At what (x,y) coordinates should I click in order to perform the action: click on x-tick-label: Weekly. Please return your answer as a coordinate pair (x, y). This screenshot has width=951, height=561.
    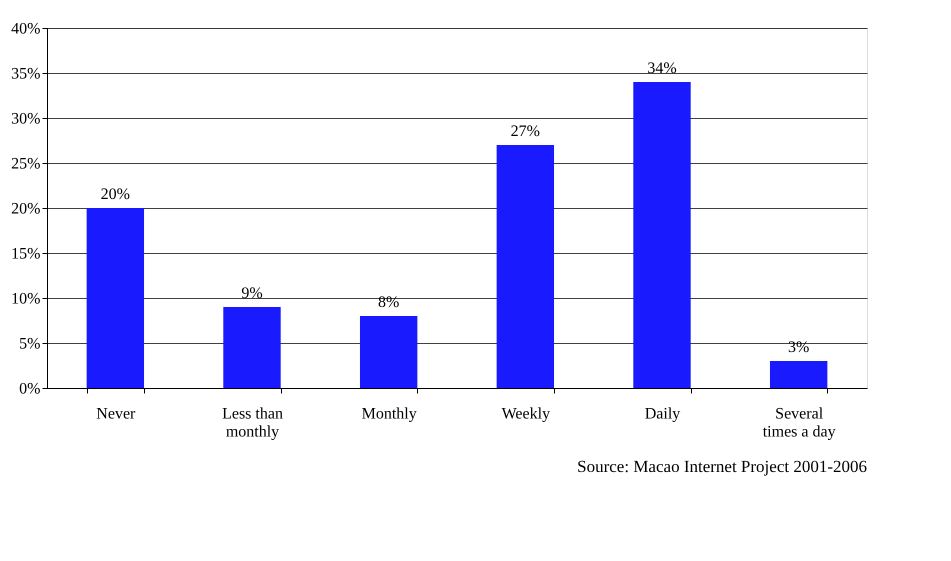
    Looking at the image, I should click on (526, 414).